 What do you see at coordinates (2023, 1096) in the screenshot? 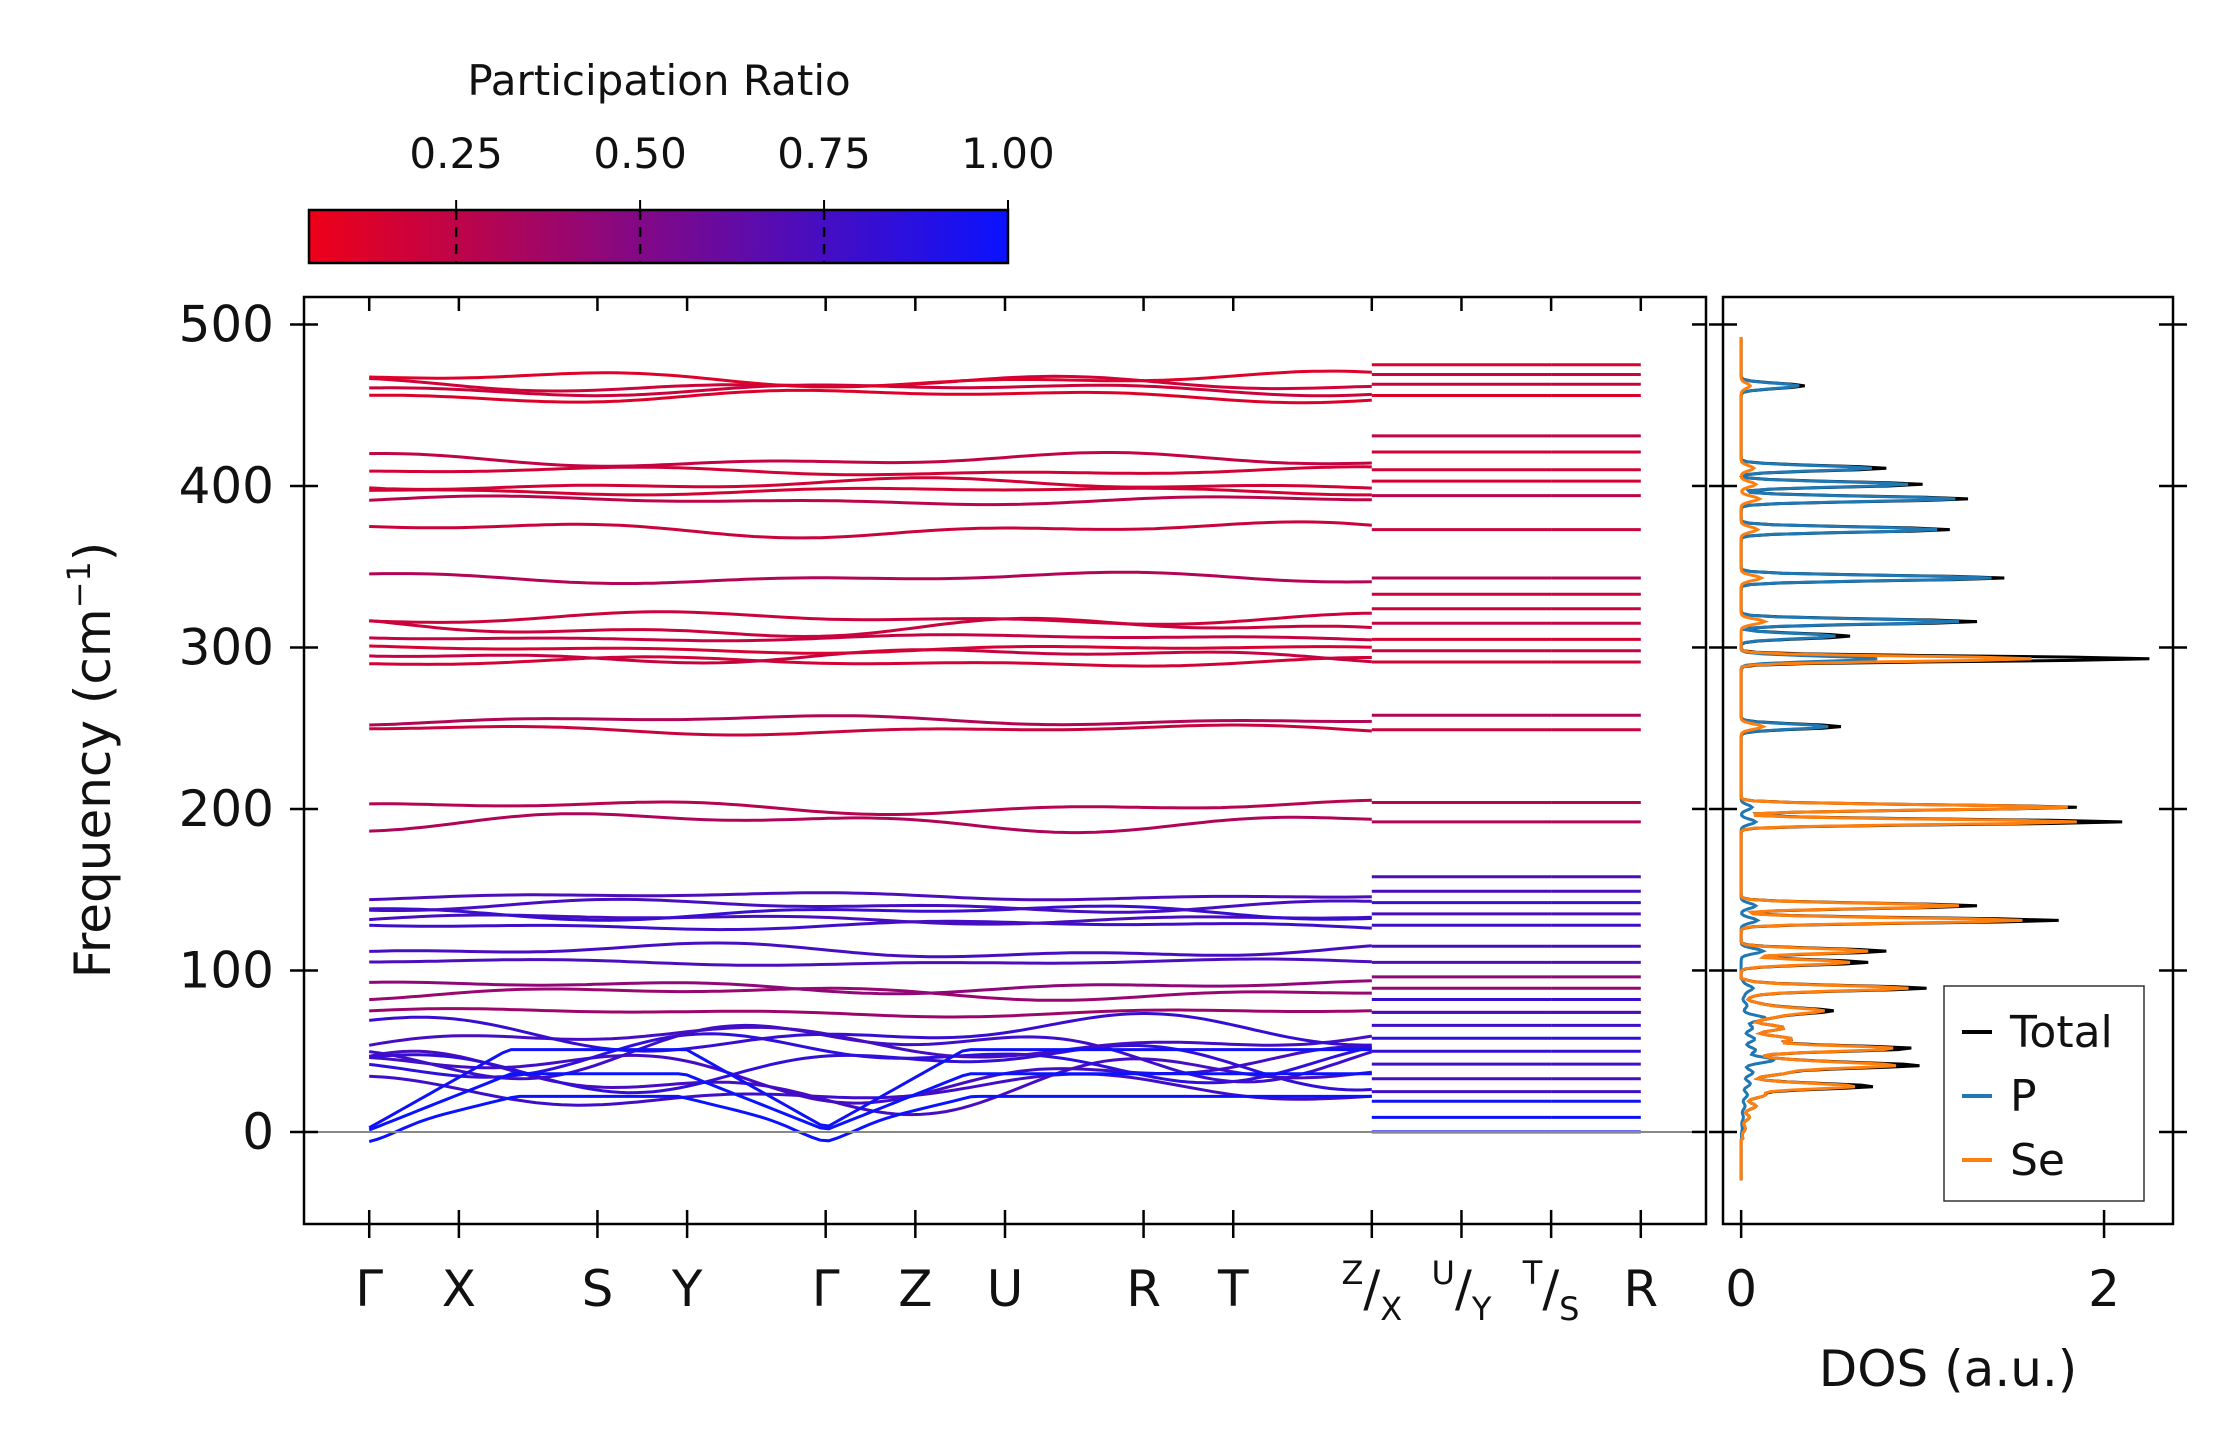
I see `legend-label: P` at bounding box center [2023, 1096].